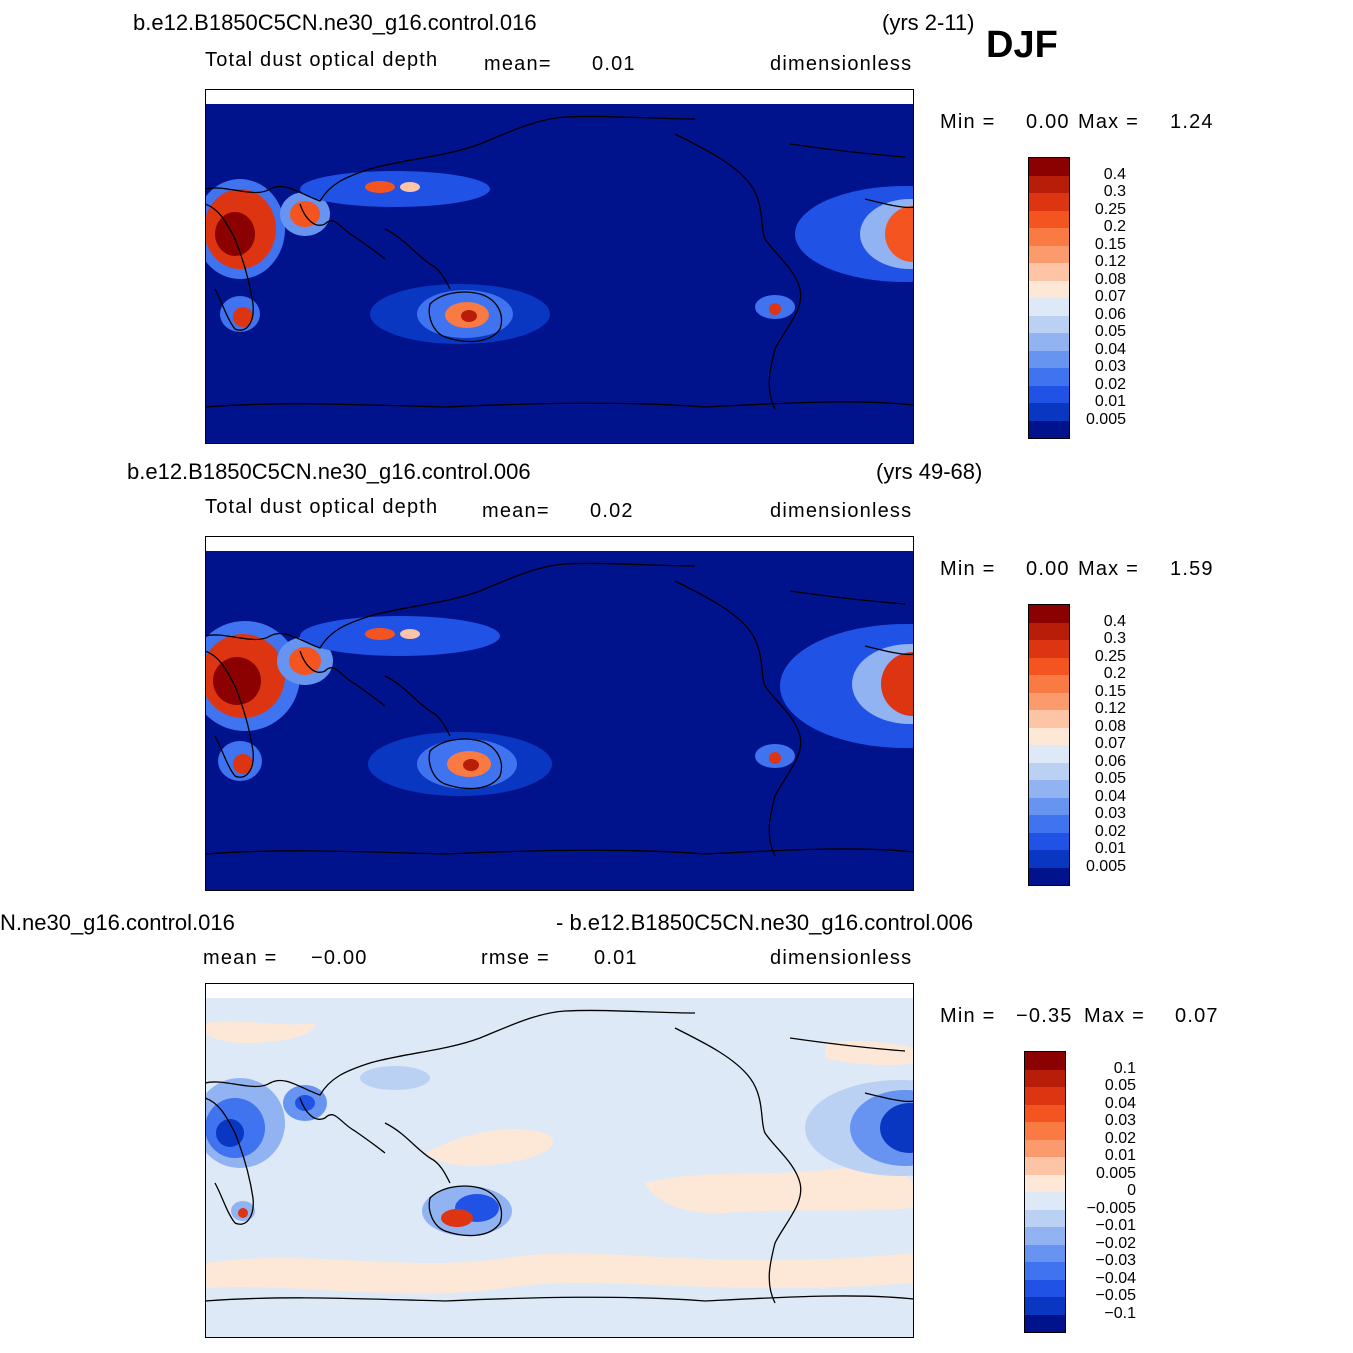 The image size is (1353, 1353). I want to click on panel2-coastlines, so click(559, 709).